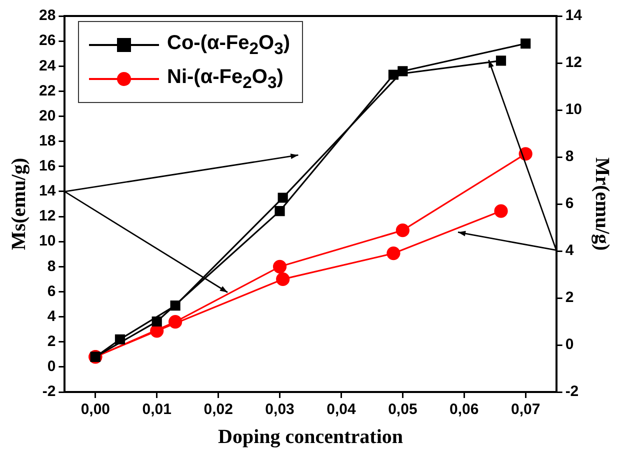  Describe the element at coordinates (47, 15) in the screenshot. I see `y-tick-label: 28` at that location.